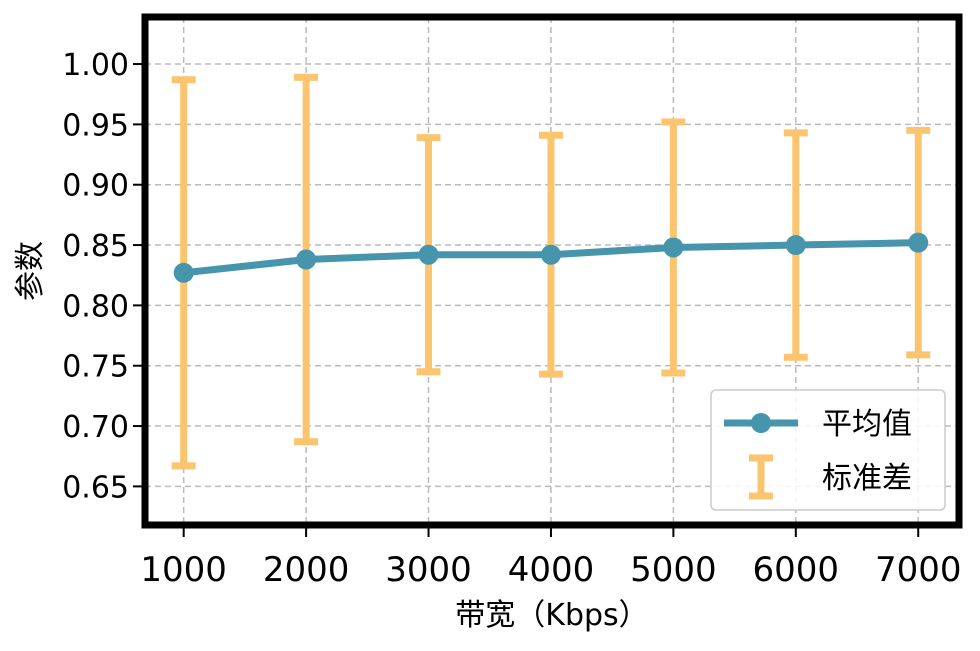 Image resolution: width=980 pixels, height=651 pixels. What do you see at coordinates (95, 65) in the screenshot?
I see `y-tick-label: 1.00` at bounding box center [95, 65].